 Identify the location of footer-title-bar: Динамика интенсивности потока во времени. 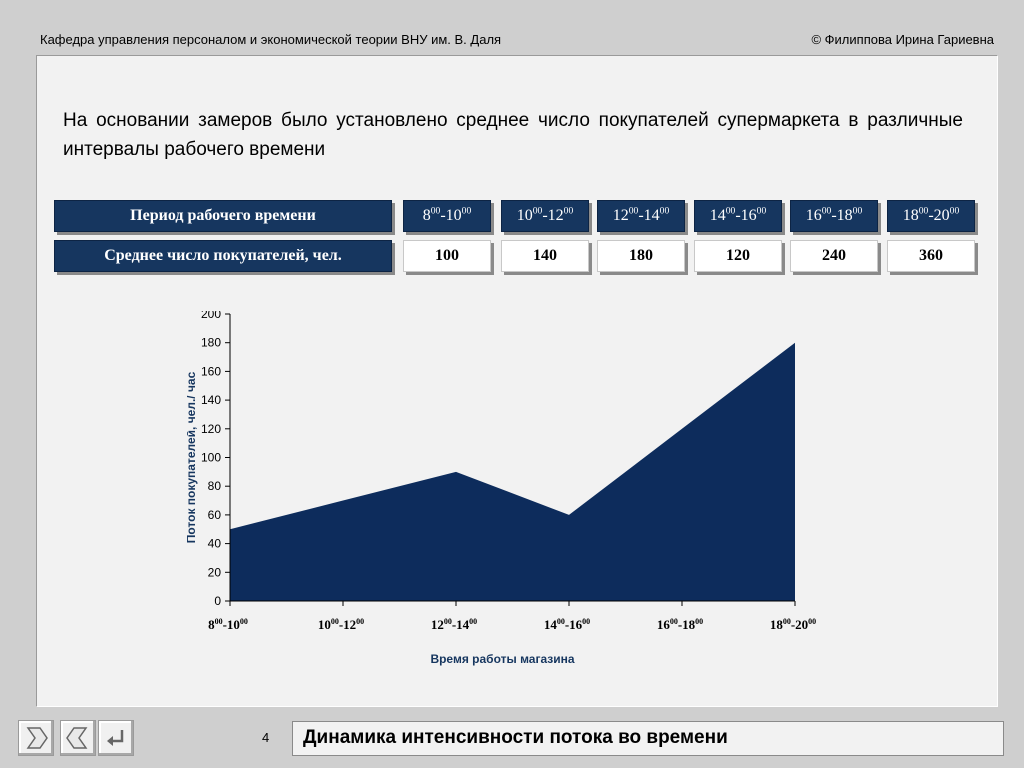
(648, 738).